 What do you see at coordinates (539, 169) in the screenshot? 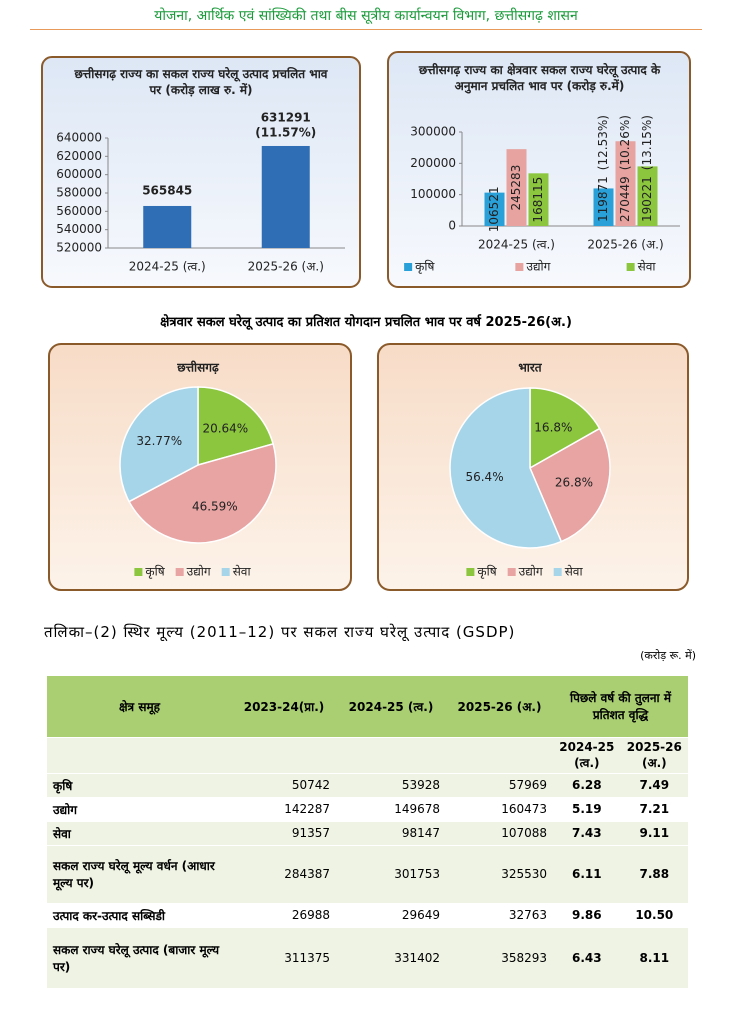
I see `panel` at bounding box center [539, 169].